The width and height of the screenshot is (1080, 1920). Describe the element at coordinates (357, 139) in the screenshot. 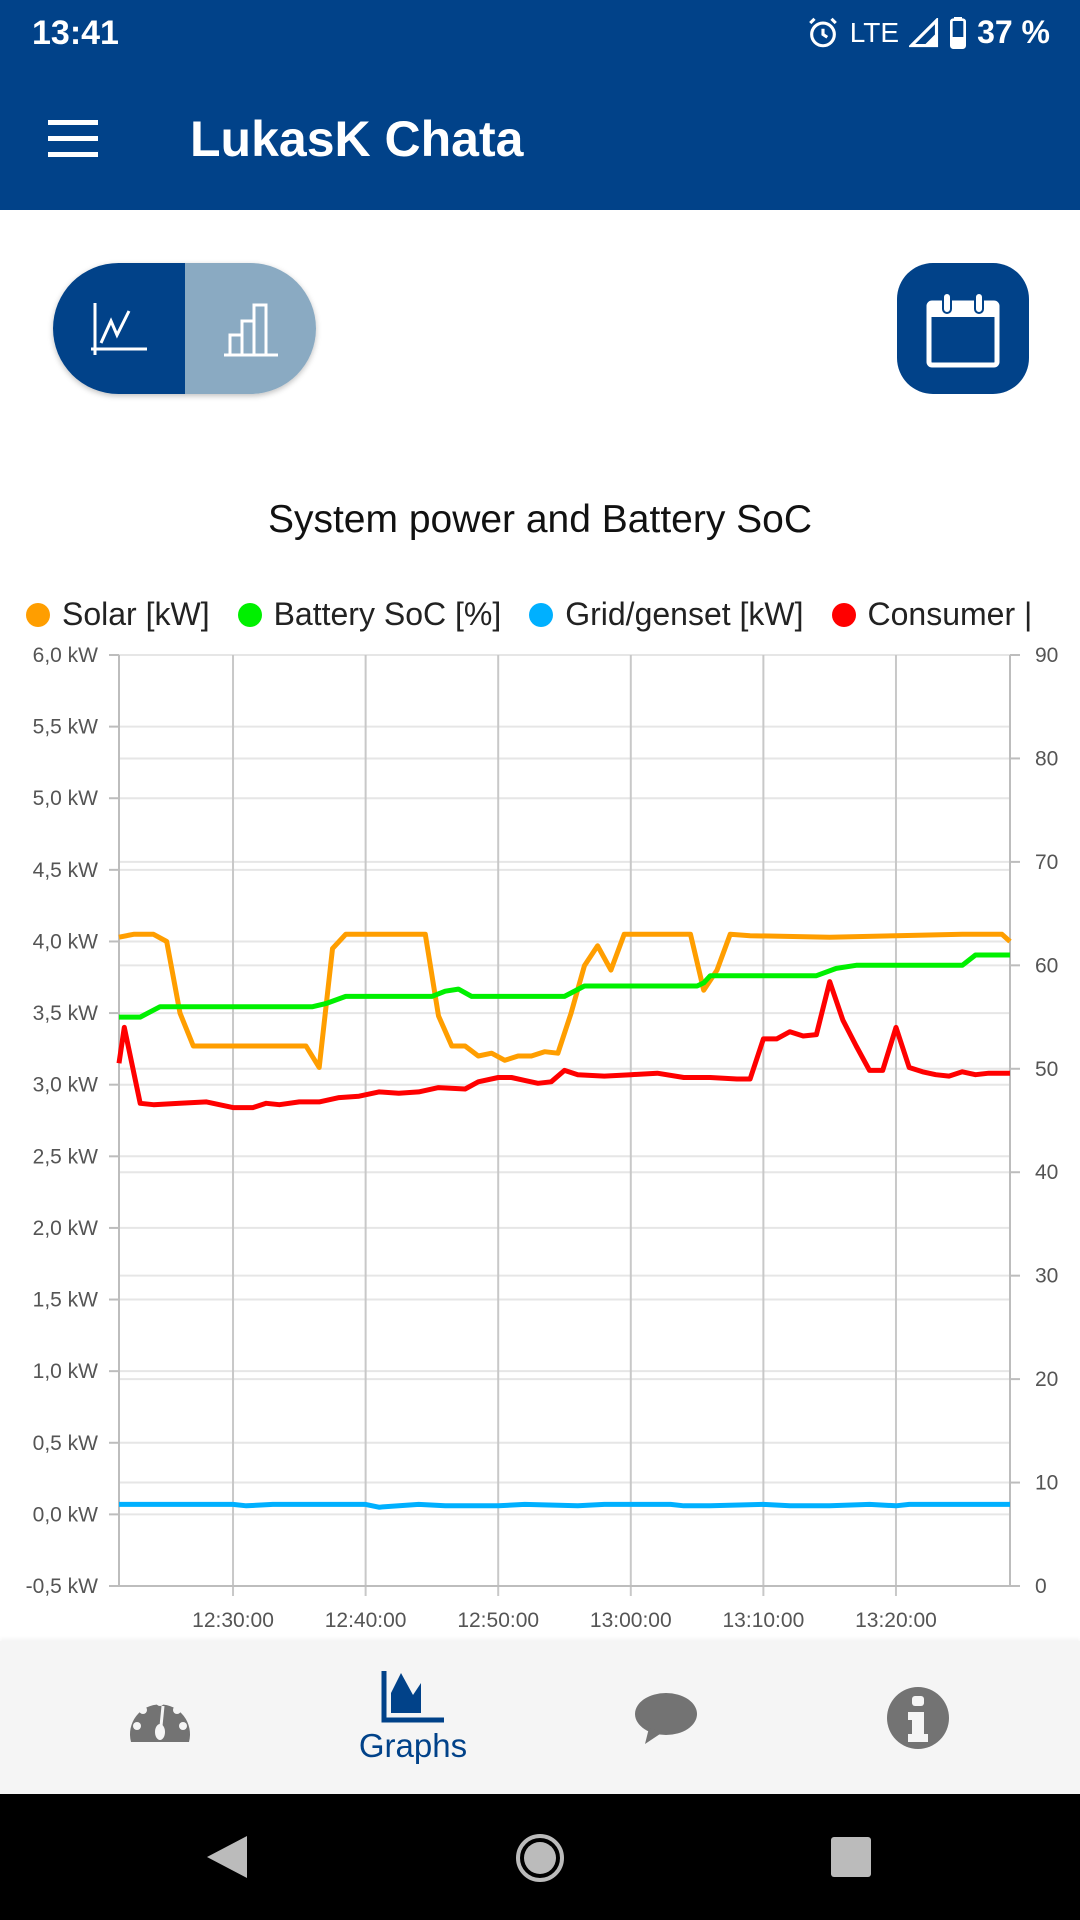

I see `app-title: LukasK Chata` at that location.